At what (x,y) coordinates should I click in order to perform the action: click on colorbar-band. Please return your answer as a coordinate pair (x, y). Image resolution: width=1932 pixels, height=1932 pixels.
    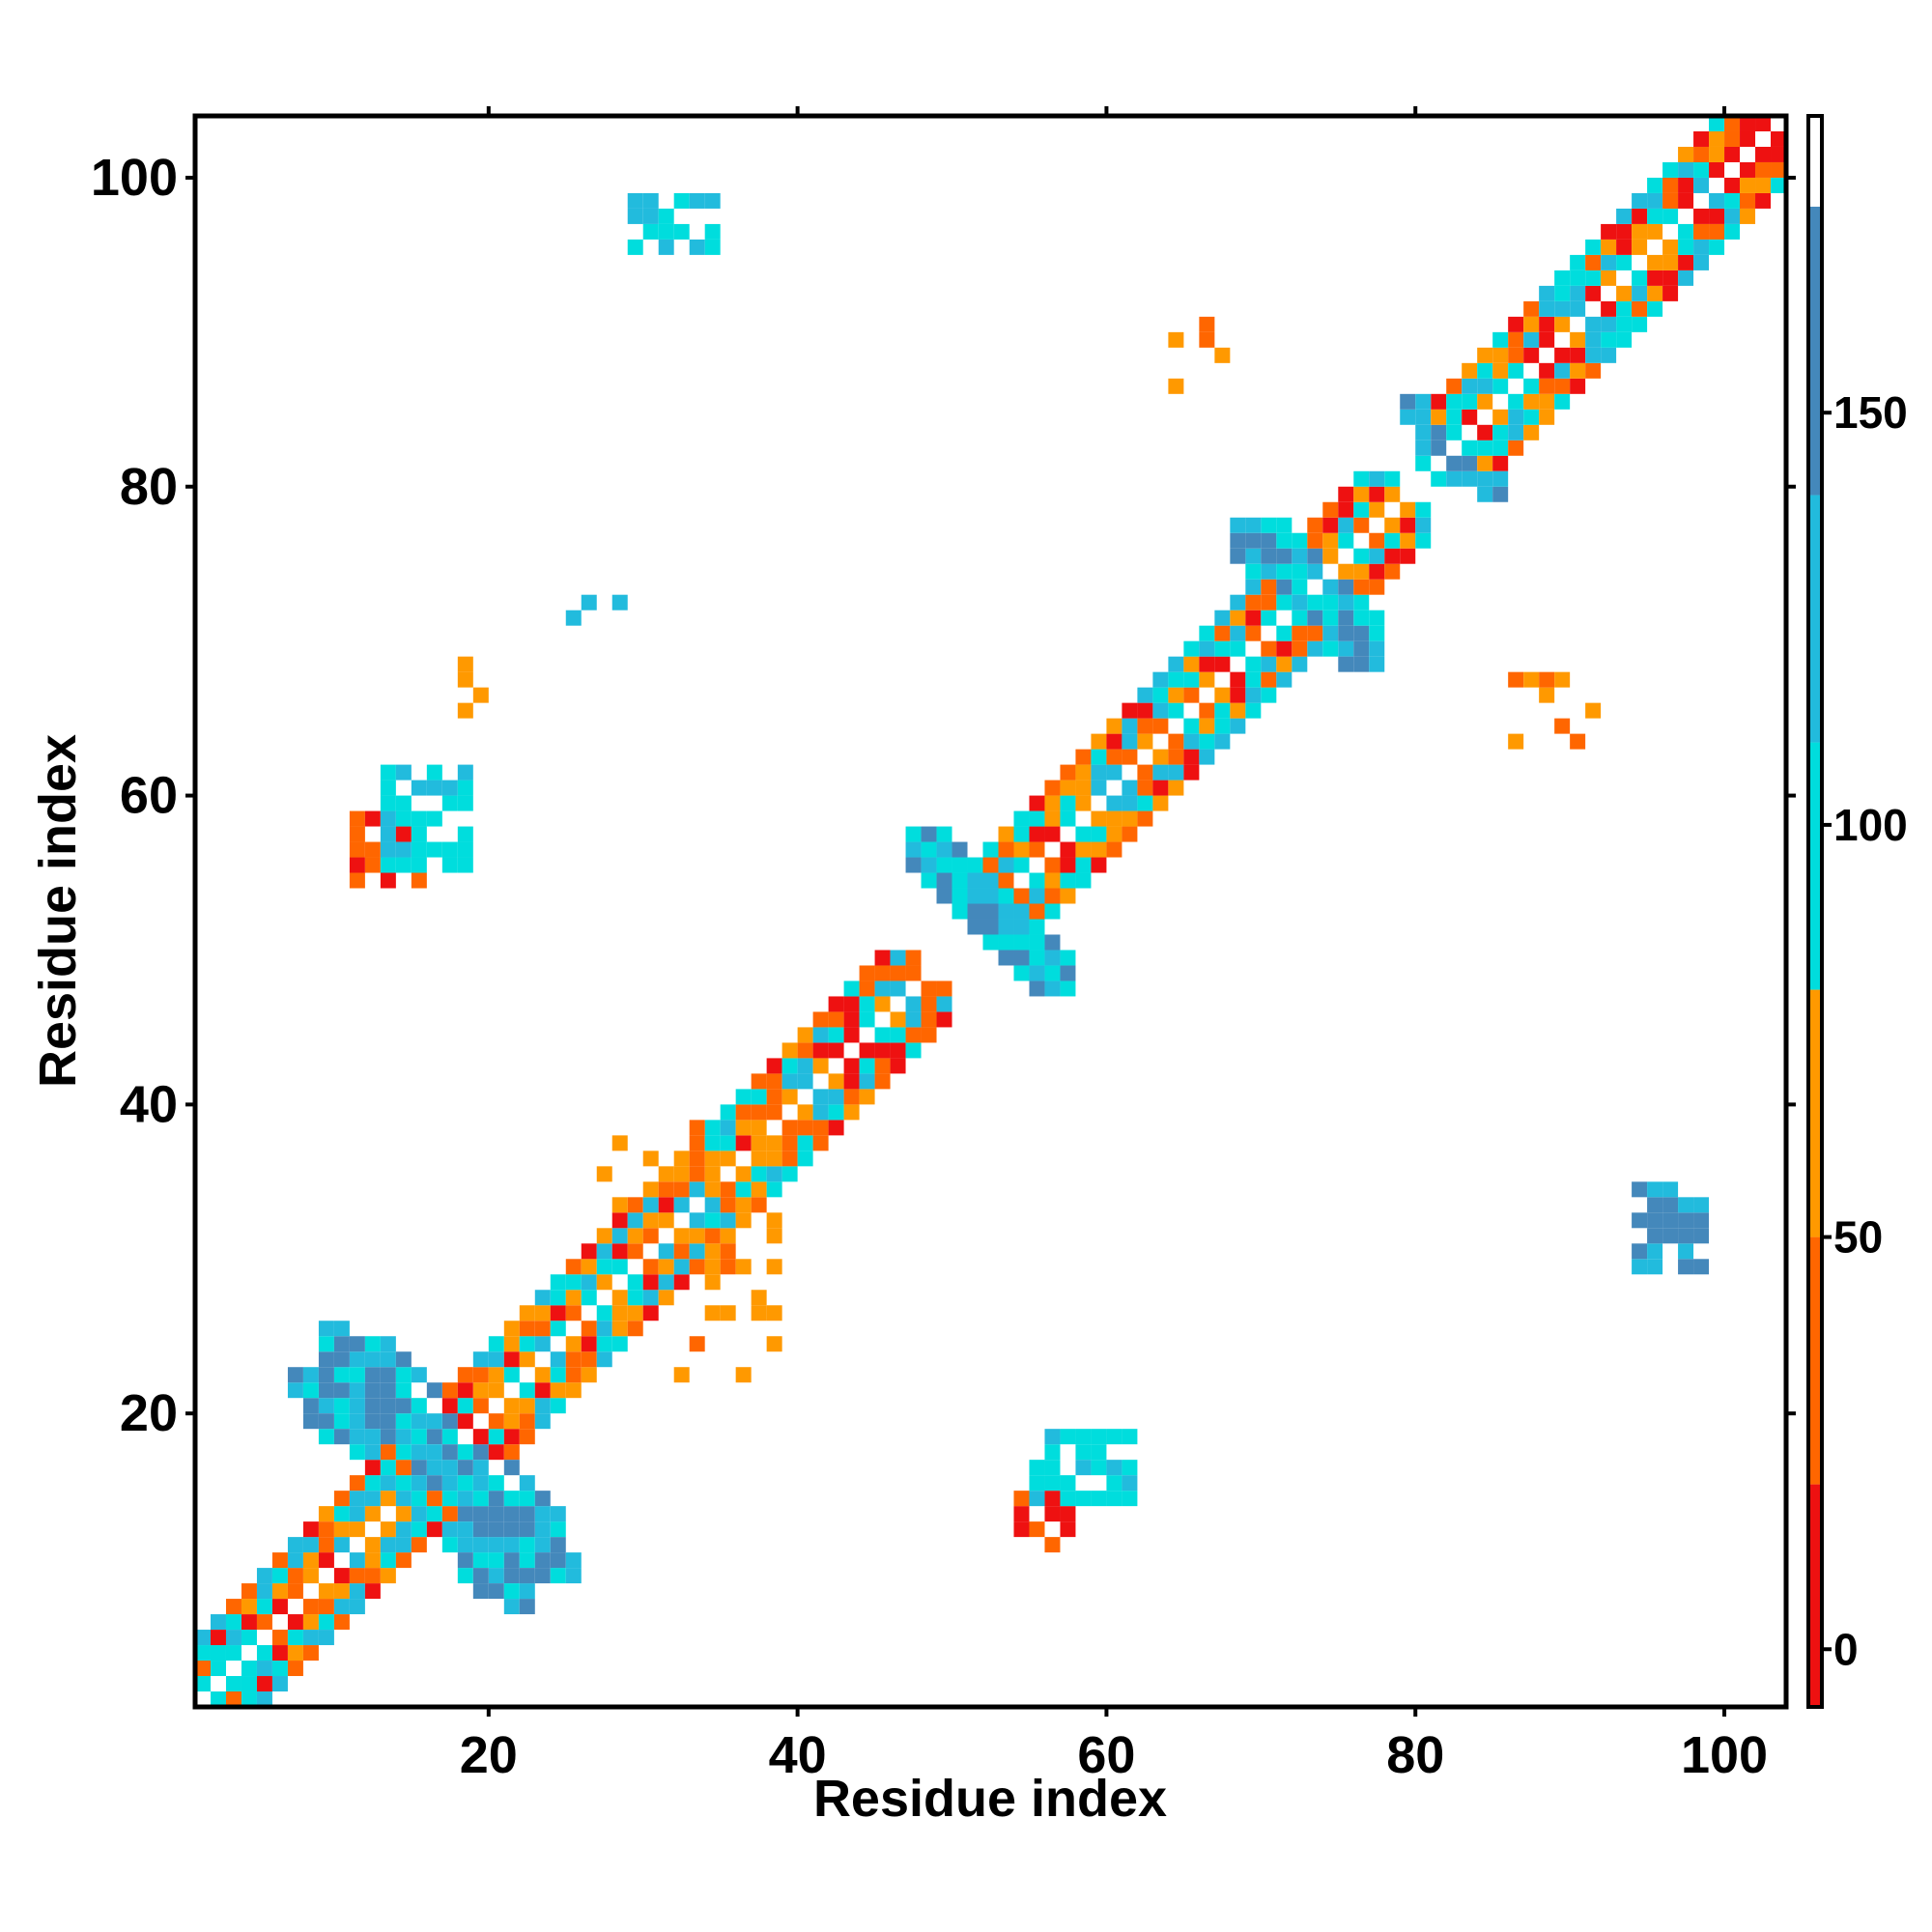
    Looking at the image, I should click on (1815, 351).